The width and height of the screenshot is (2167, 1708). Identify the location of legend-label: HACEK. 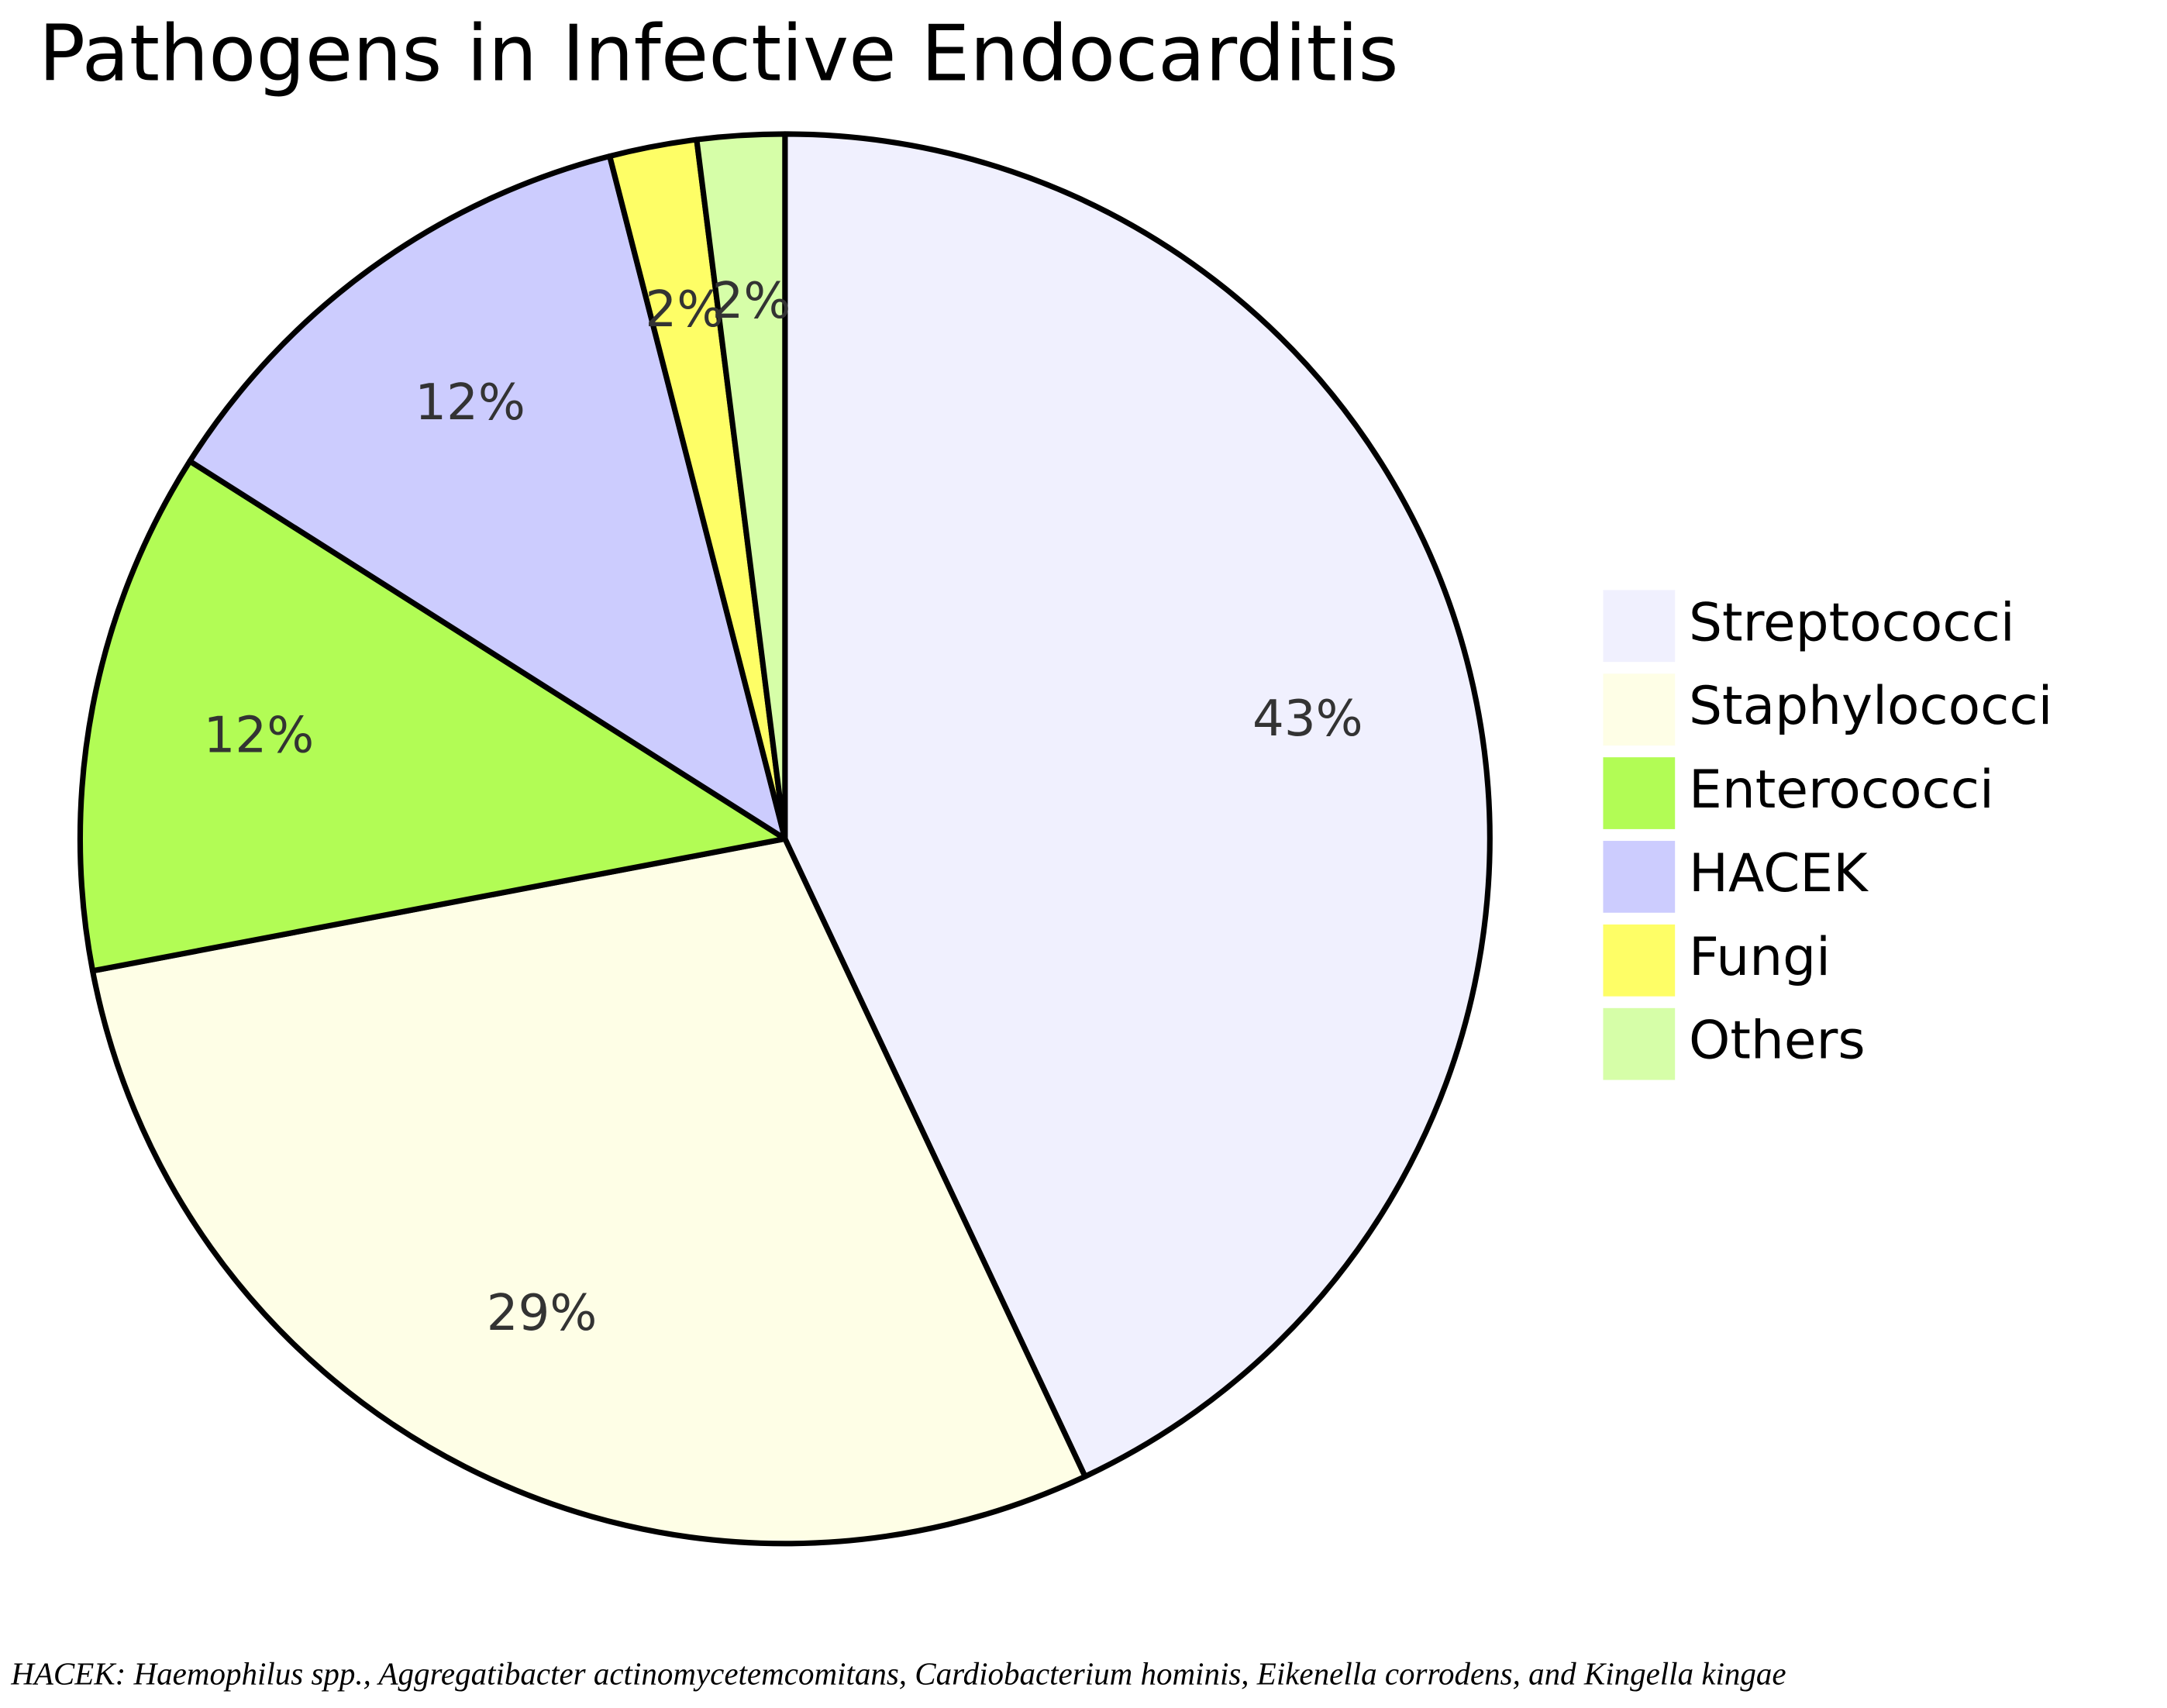
(1779, 873).